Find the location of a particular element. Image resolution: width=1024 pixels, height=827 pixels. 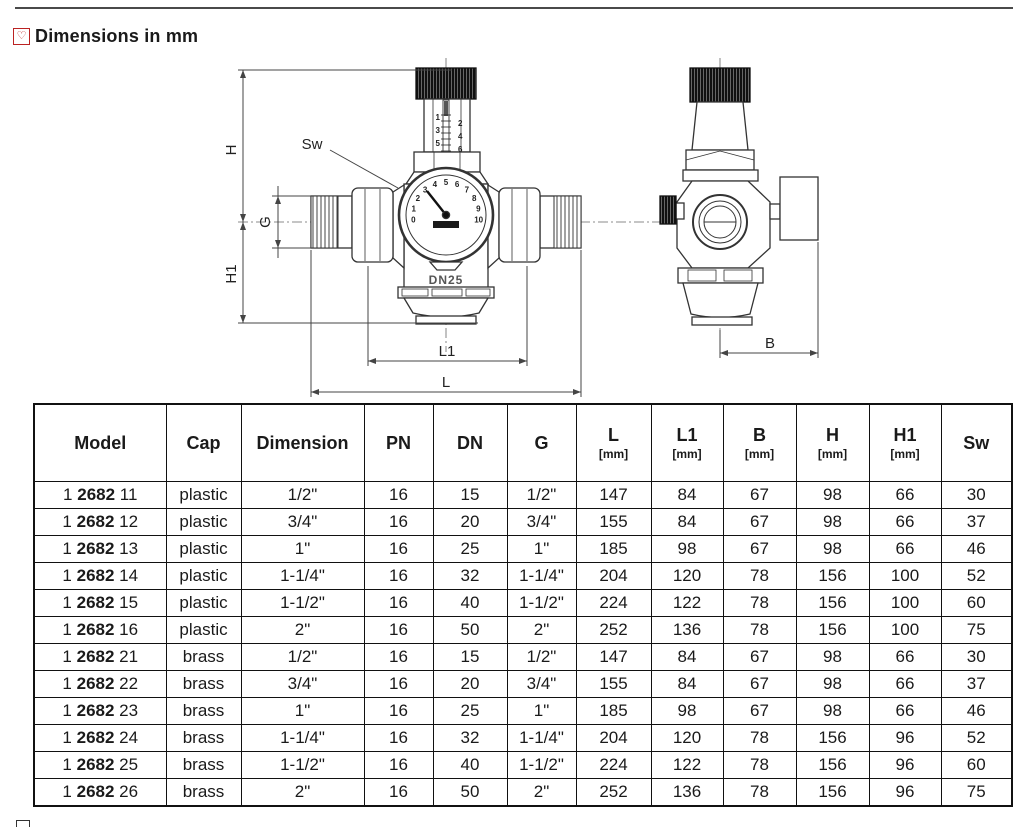

table-cell: 30 is located at coordinates (976, 657).